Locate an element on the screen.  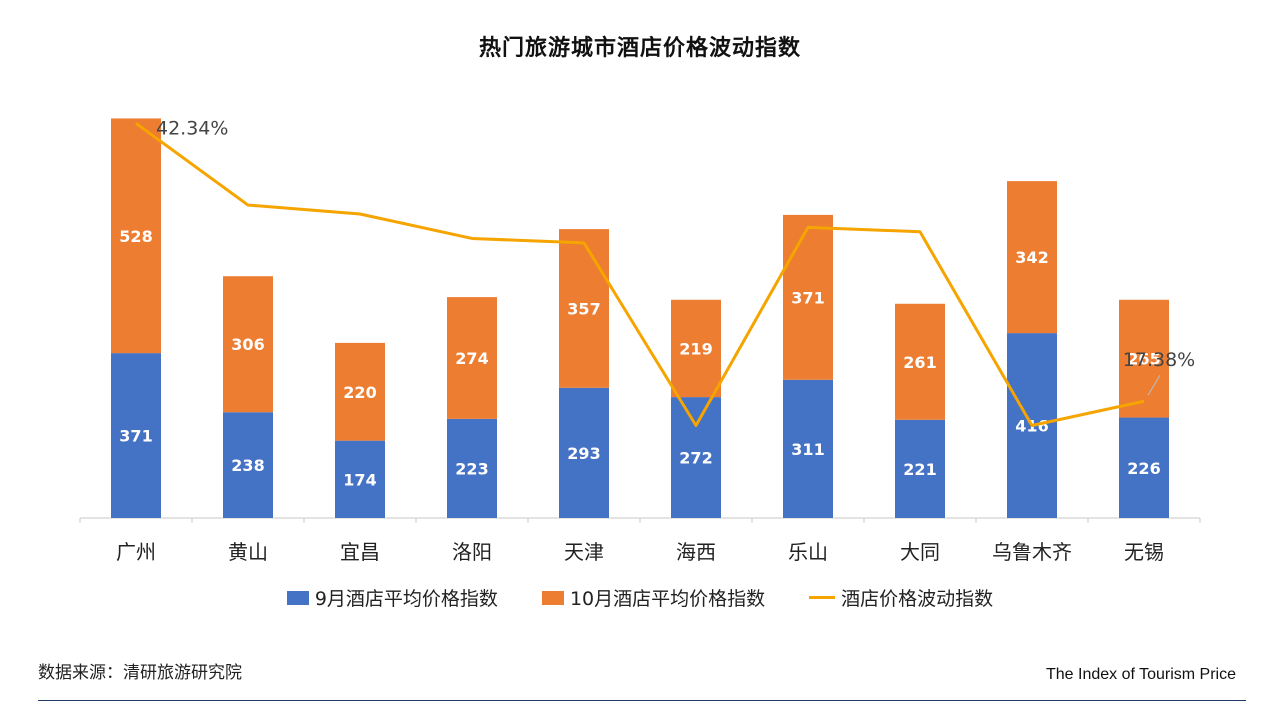
data-label-september: 221 is located at coordinates (919, 469).